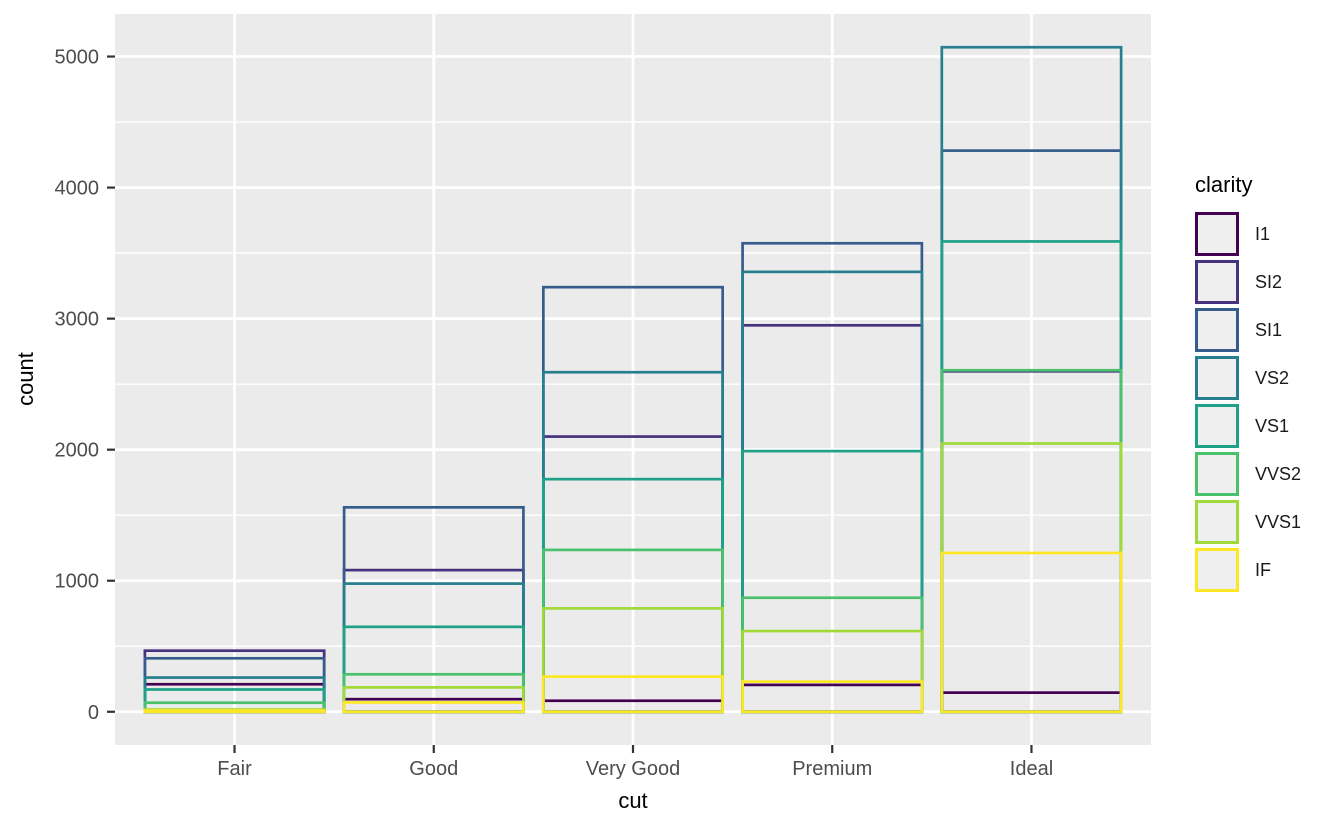  I want to click on x-axis-tick-label: Fair, so click(234, 769).